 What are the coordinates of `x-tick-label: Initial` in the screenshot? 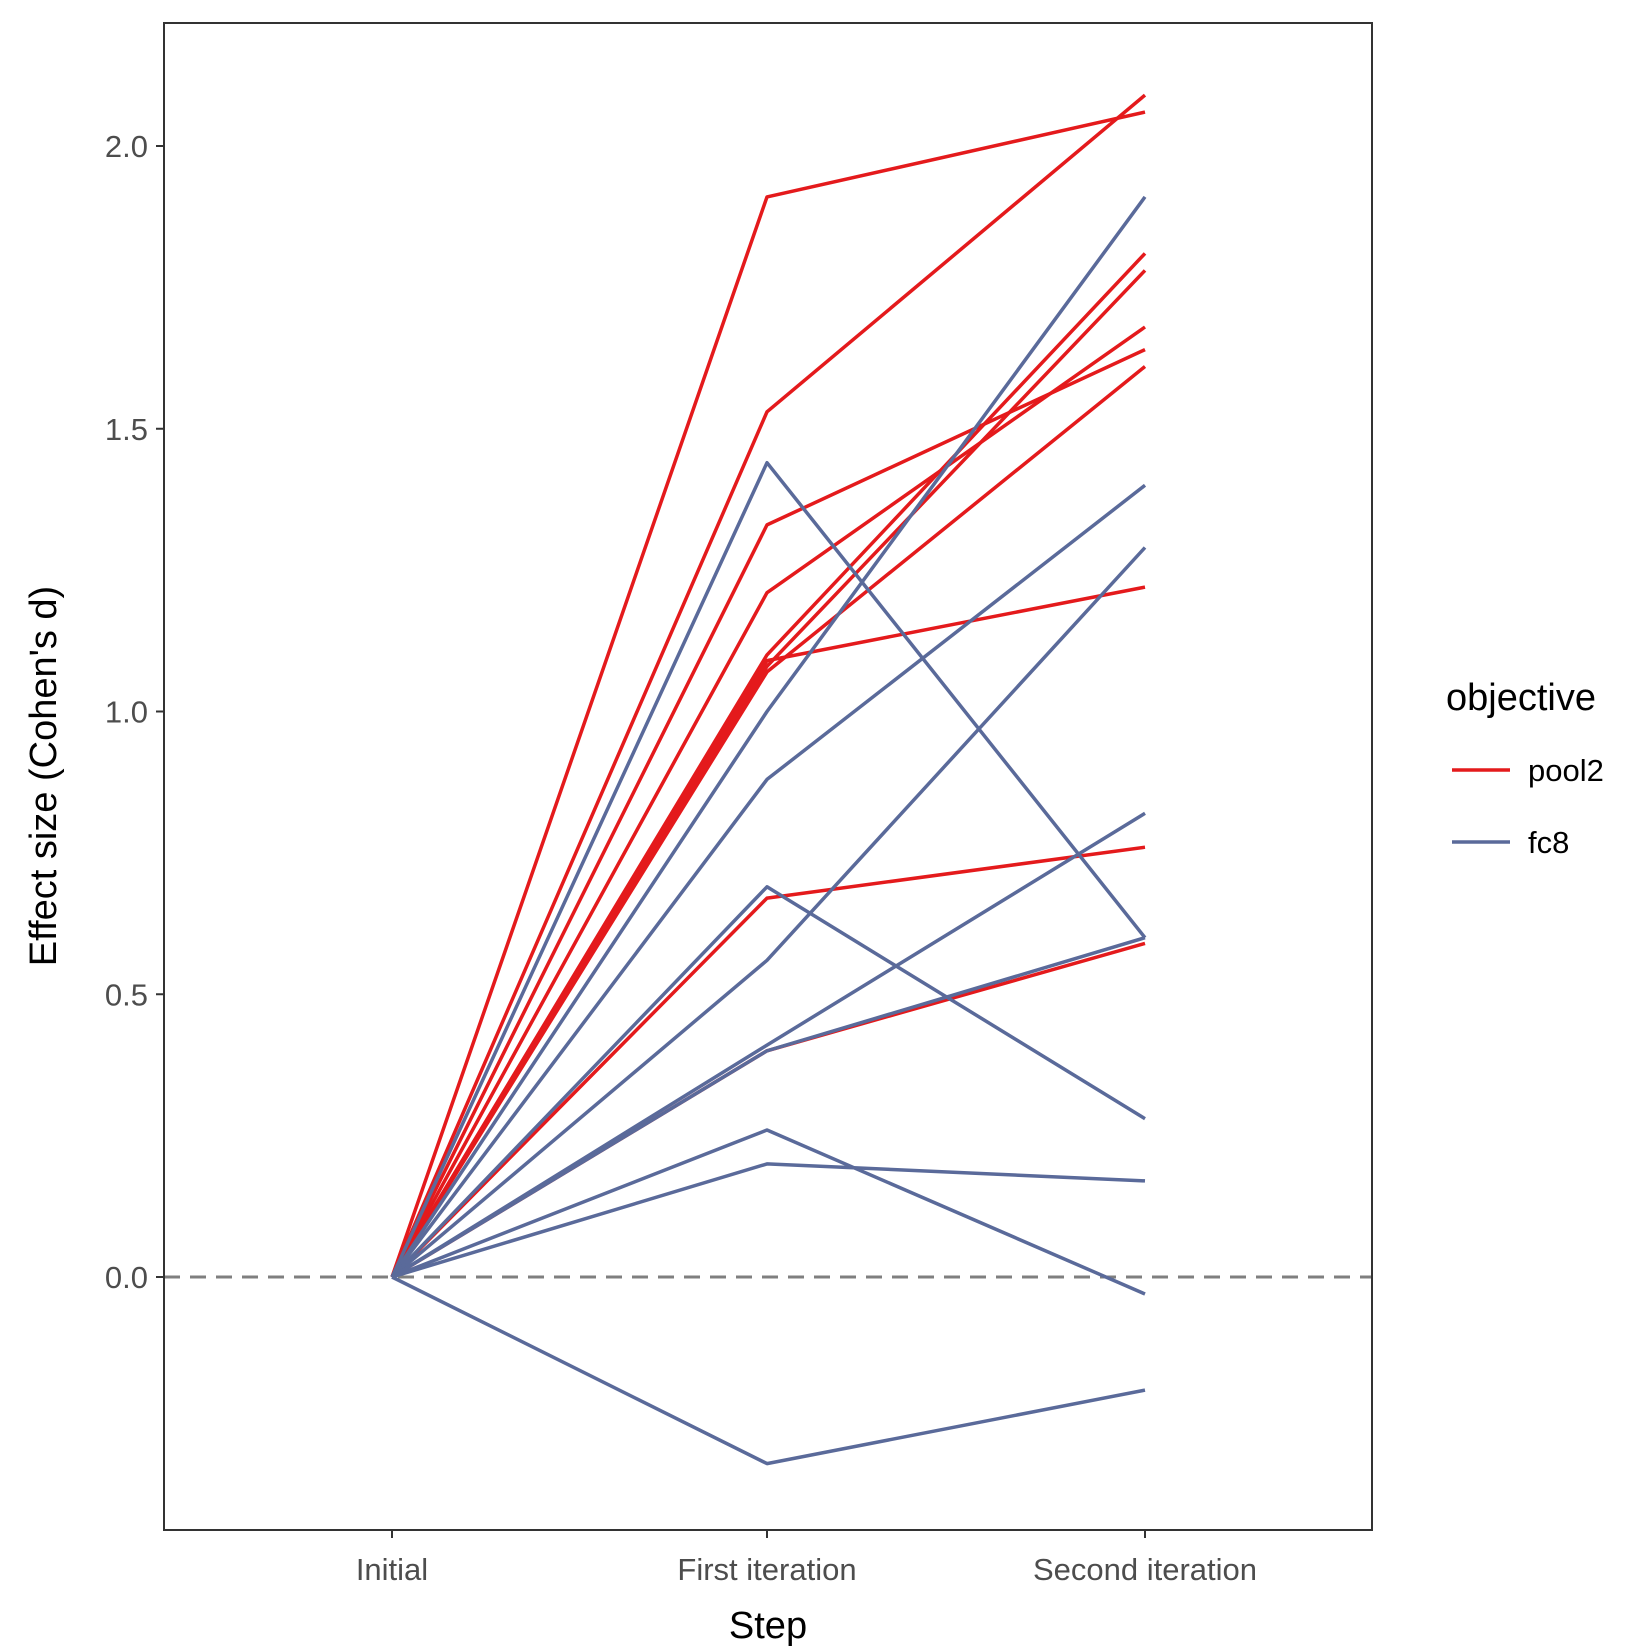 It's located at (392, 1569).